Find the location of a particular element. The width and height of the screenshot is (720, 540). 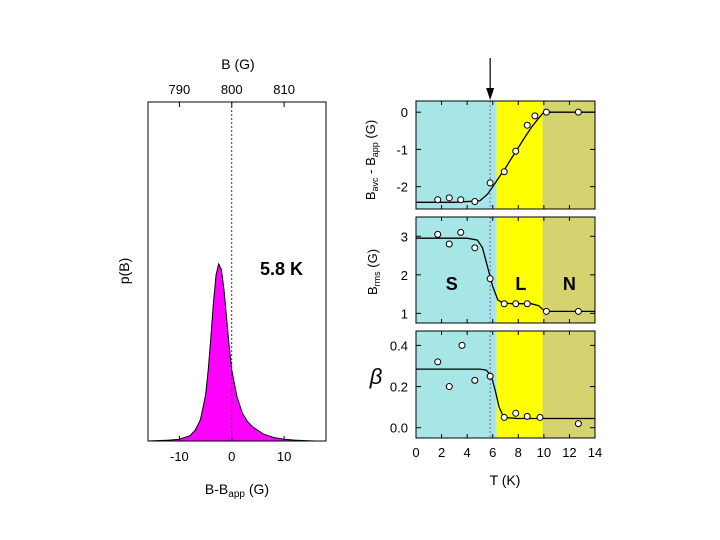

average-field-panel: 0 -1 -2 is located at coordinates (496, 155).